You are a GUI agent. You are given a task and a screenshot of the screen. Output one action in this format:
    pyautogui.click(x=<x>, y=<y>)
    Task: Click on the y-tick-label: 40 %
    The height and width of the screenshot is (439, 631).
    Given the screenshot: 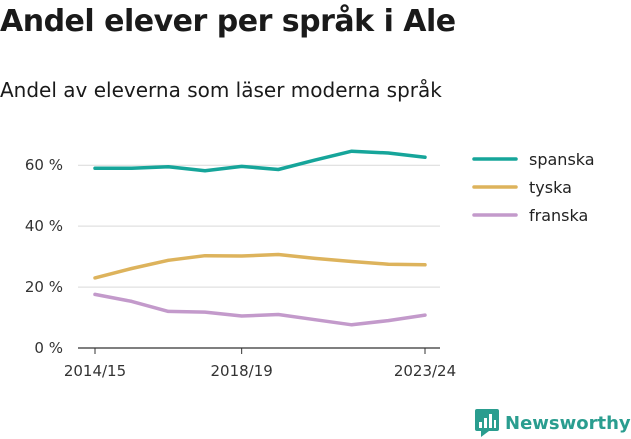 What is the action you would take?
    pyautogui.click(x=44, y=226)
    